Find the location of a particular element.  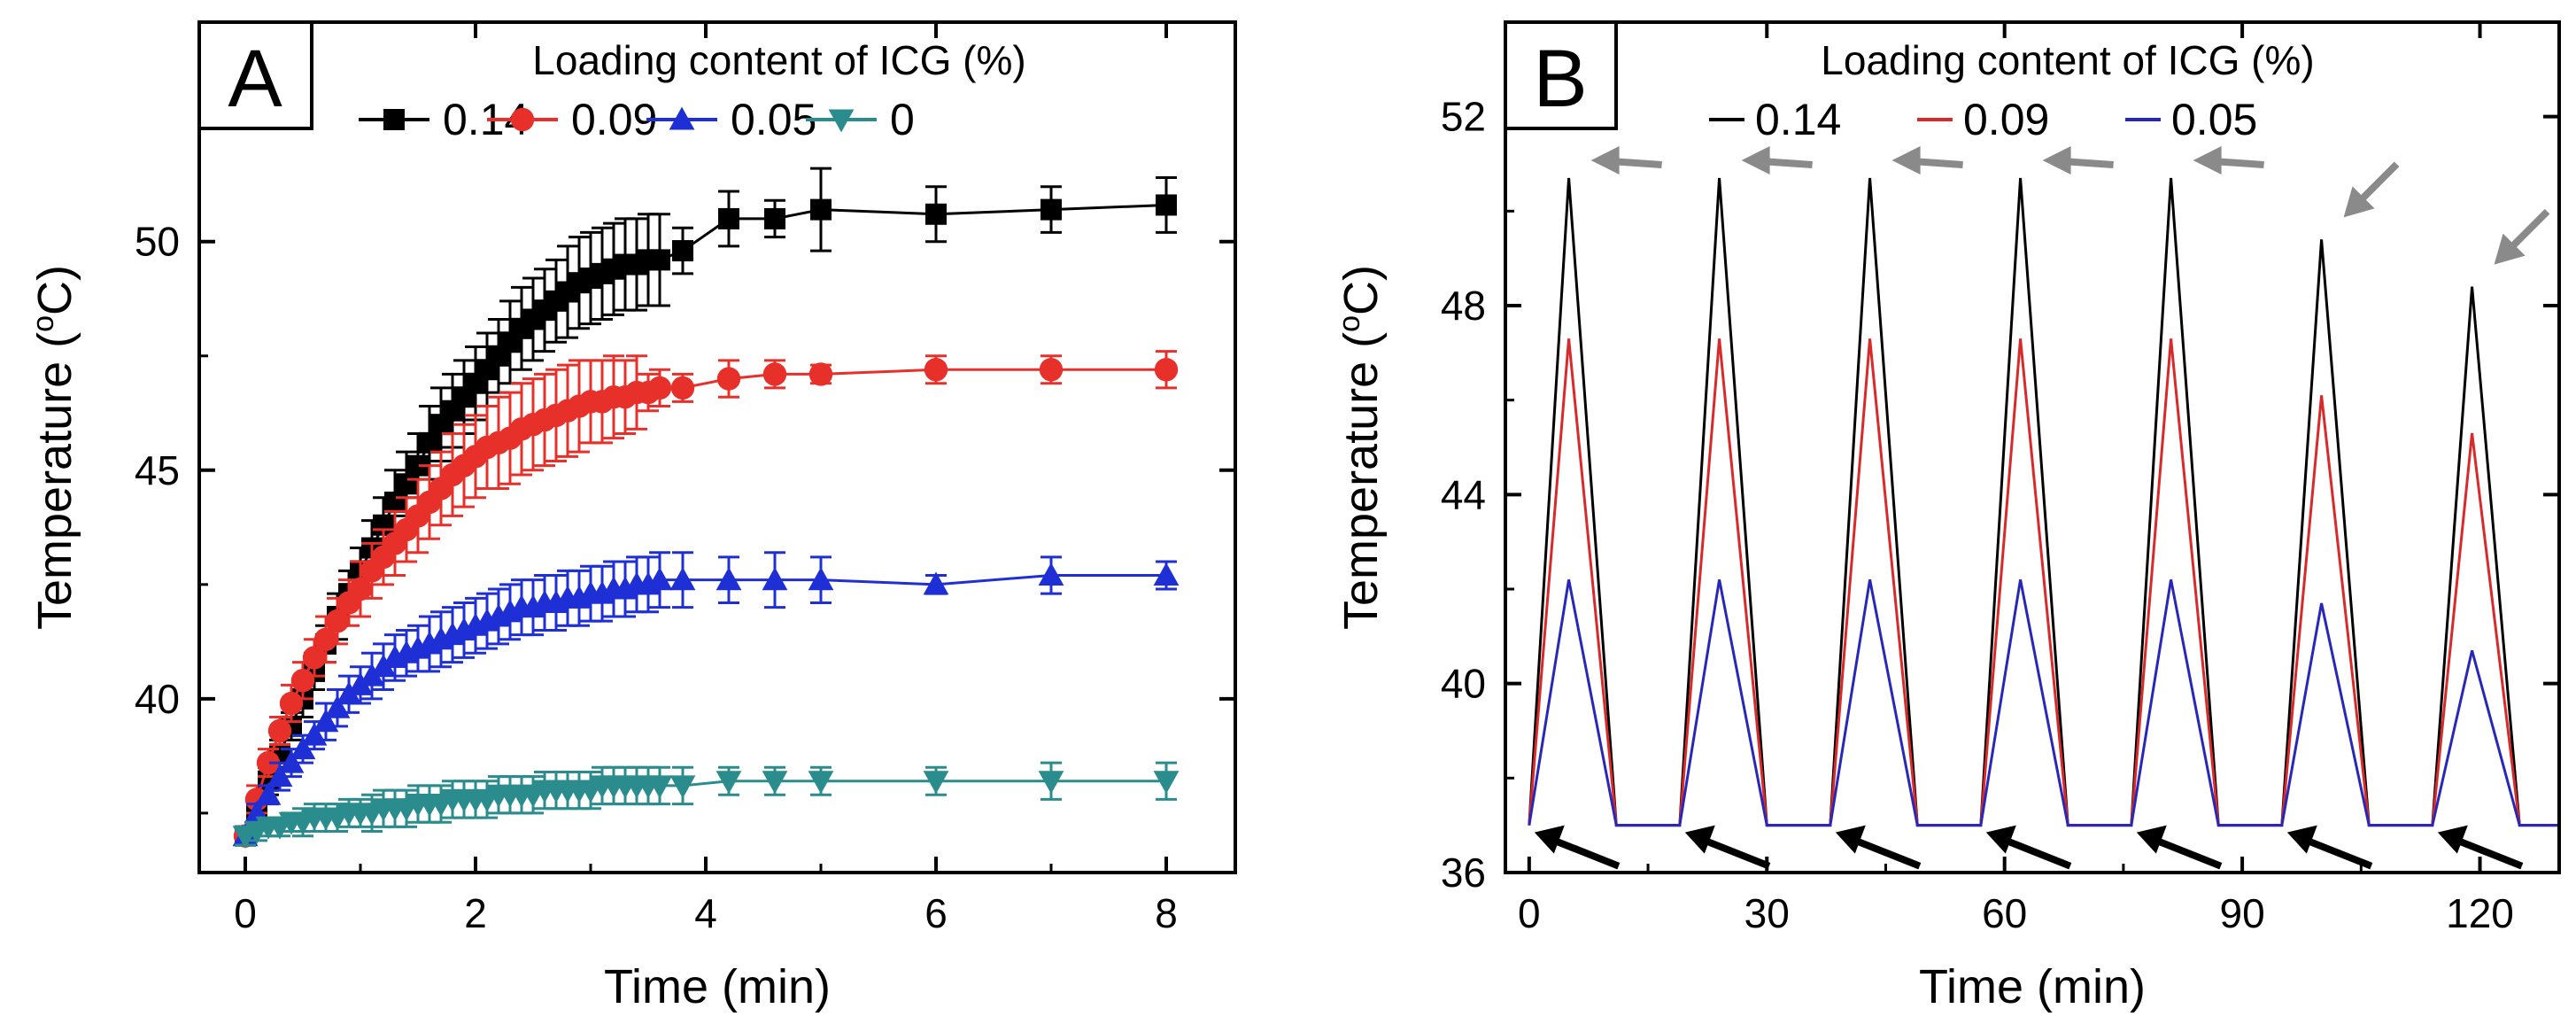

panel-b-x-tick-label: 60 is located at coordinates (2004, 913).